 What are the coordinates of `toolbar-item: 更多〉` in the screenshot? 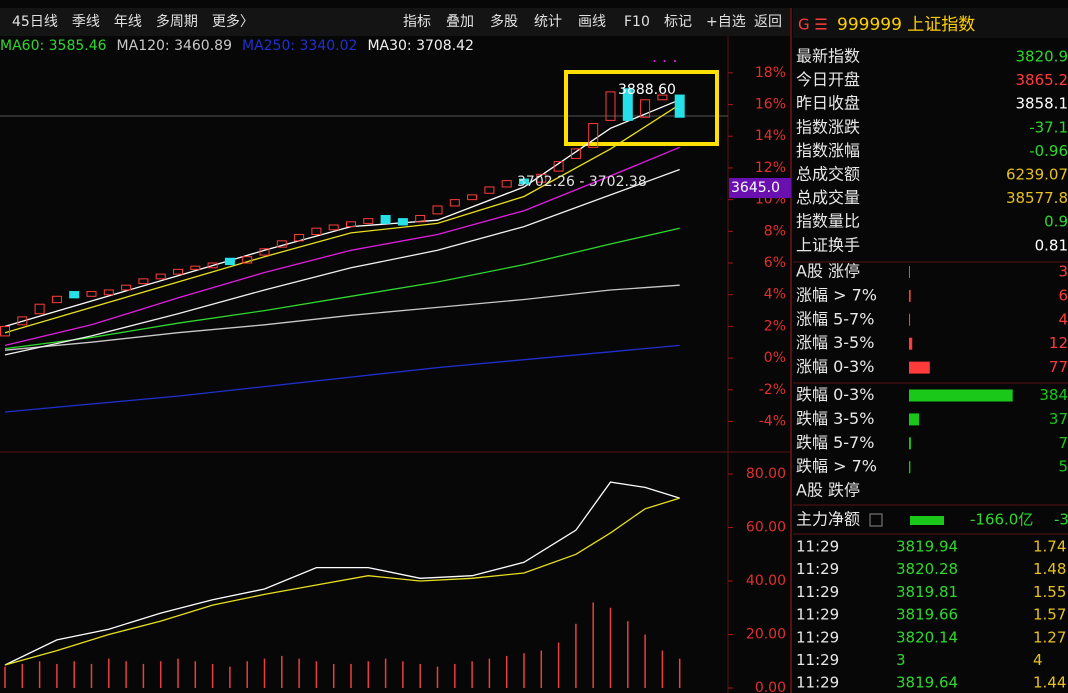 It's located at (233, 21).